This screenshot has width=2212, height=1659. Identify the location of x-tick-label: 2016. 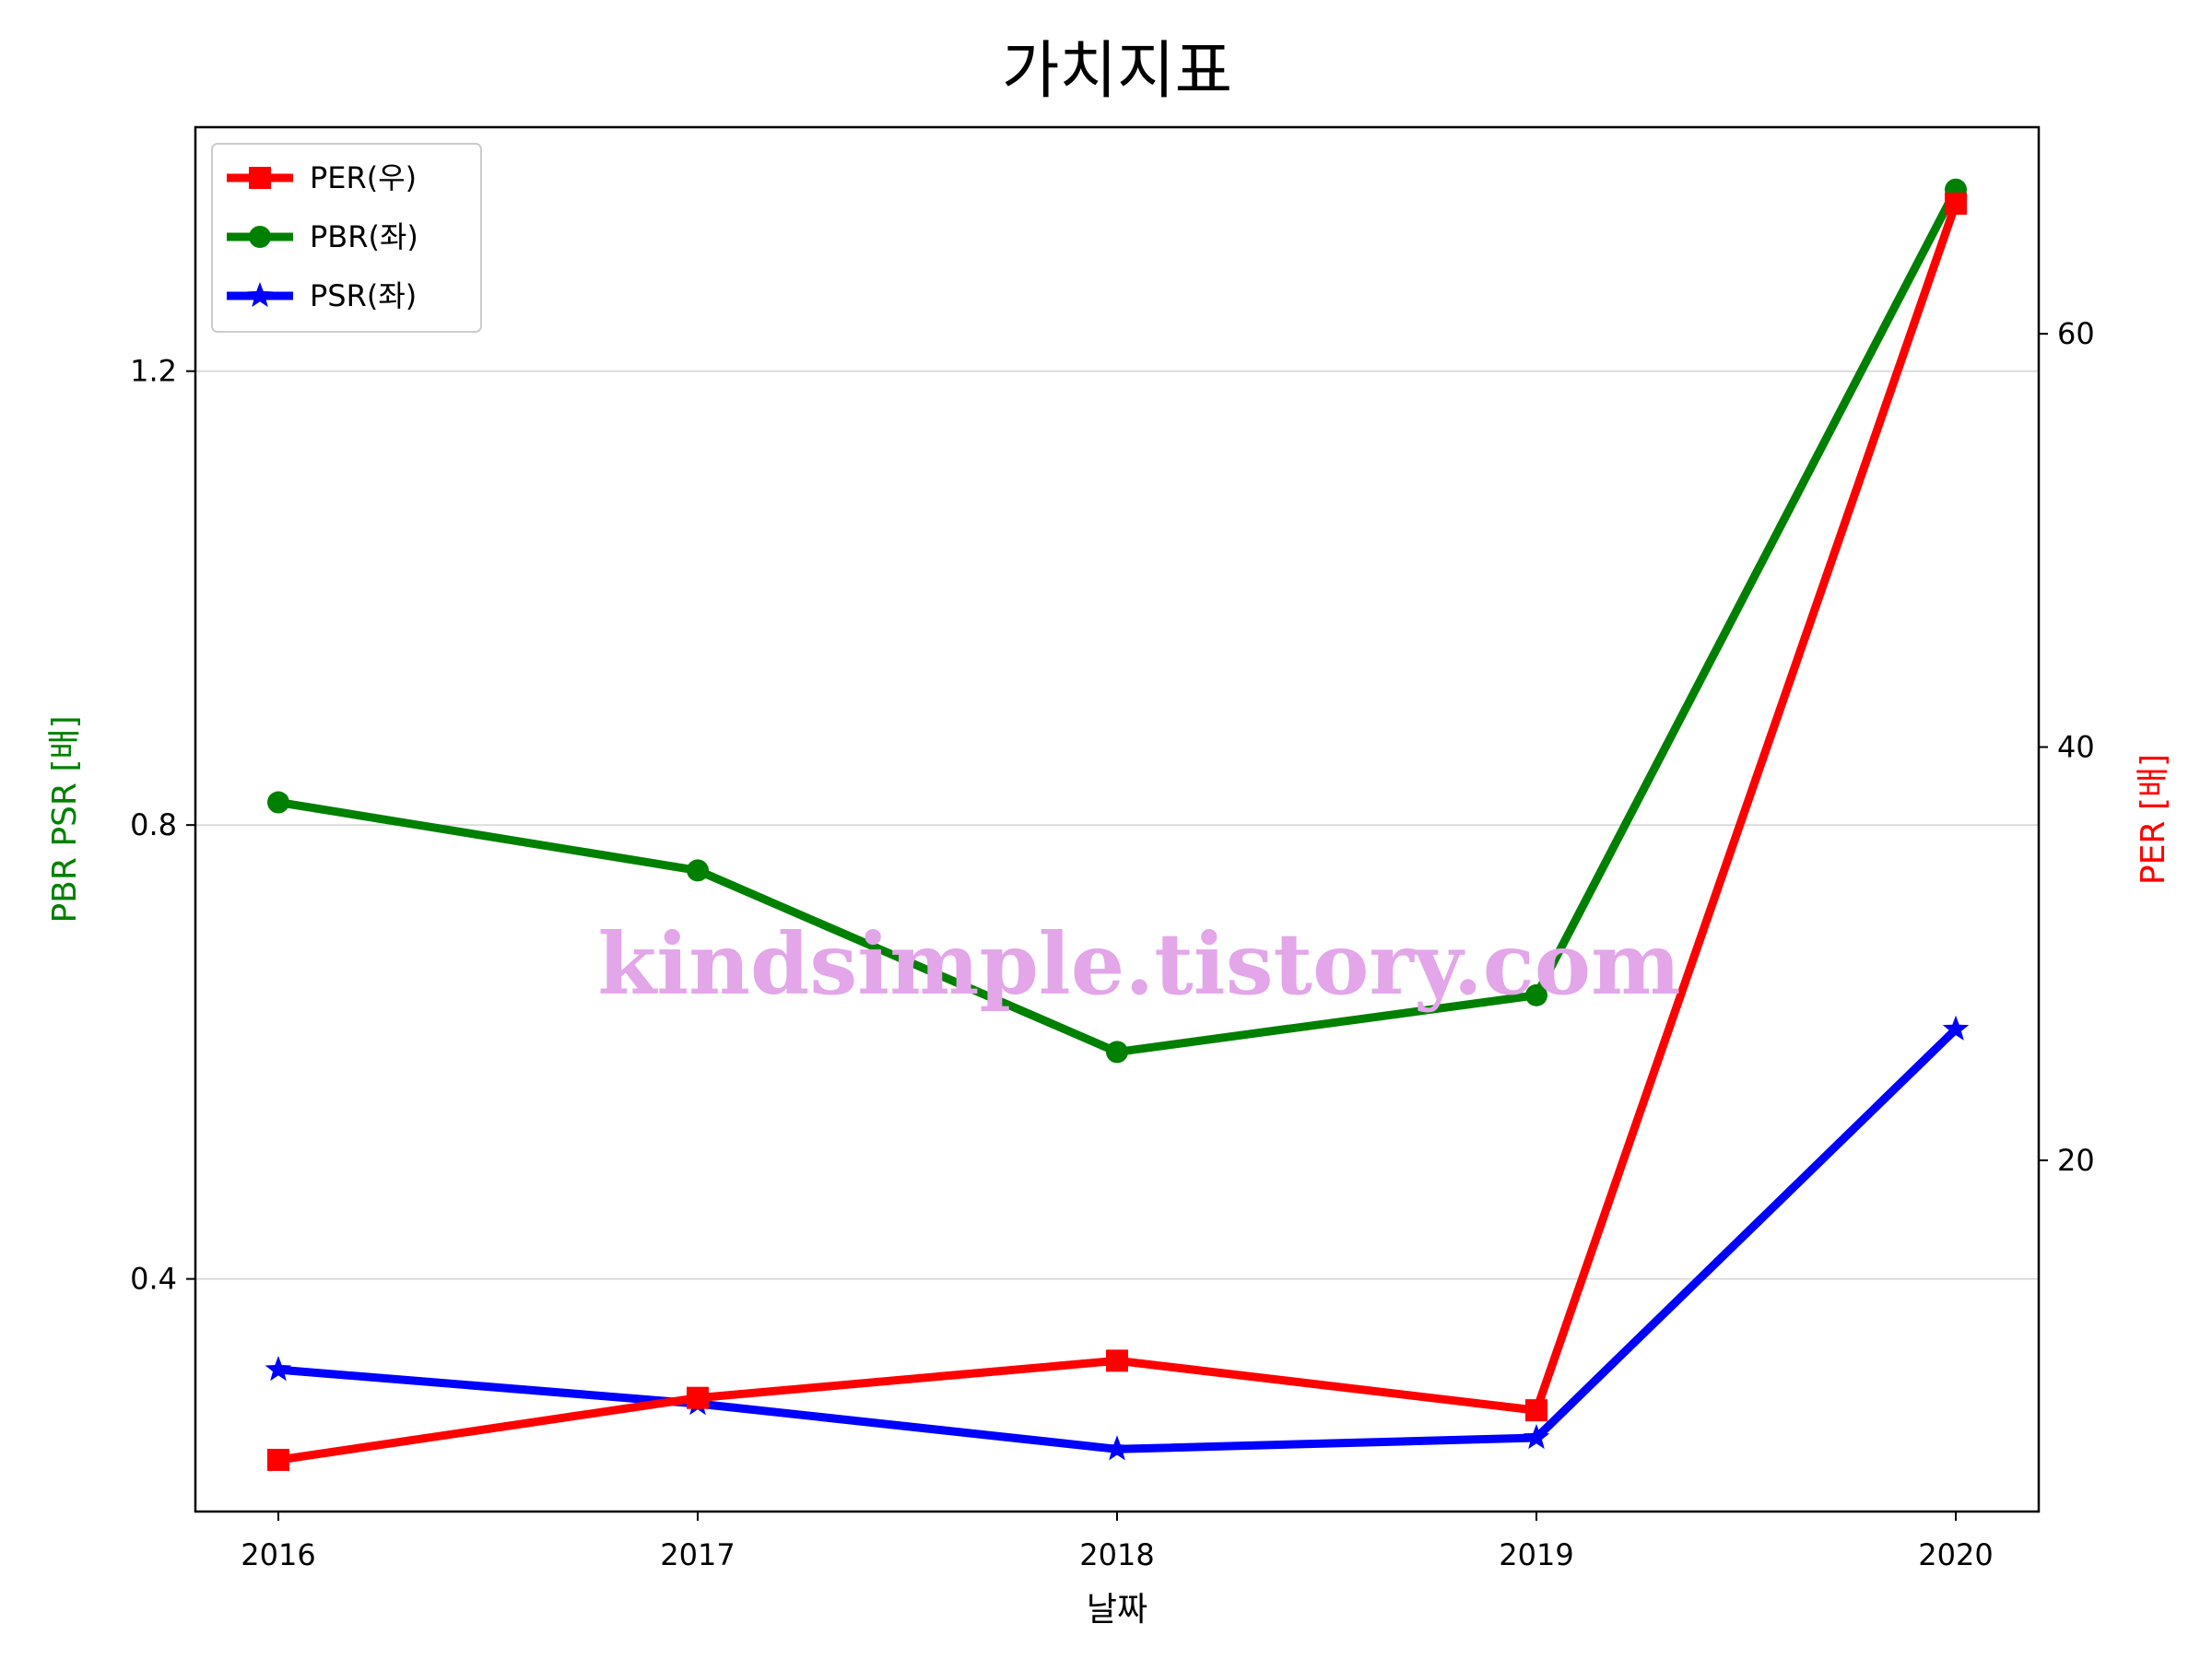
(278, 1554).